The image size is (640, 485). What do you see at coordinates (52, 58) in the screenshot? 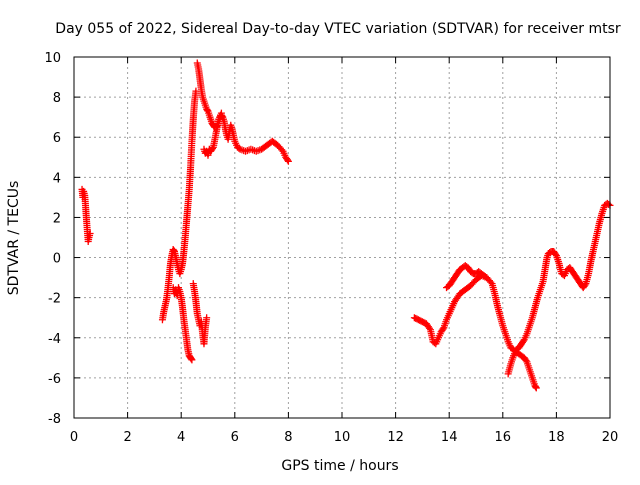
I see `y-tick-label: 10` at bounding box center [52, 58].